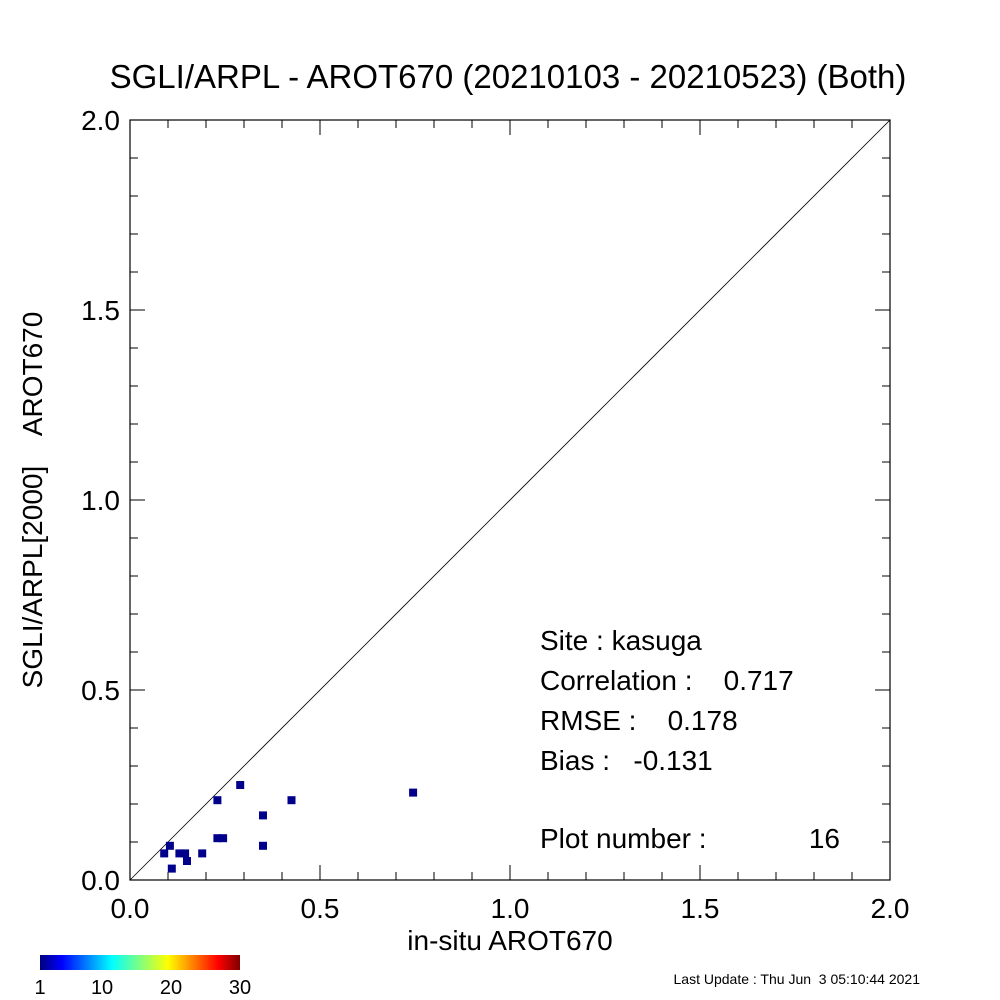 The image size is (1000, 1000). What do you see at coordinates (100, 690) in the screenshot?
I see `y-tick-label: 0.5` at bounding box center [100, 690].